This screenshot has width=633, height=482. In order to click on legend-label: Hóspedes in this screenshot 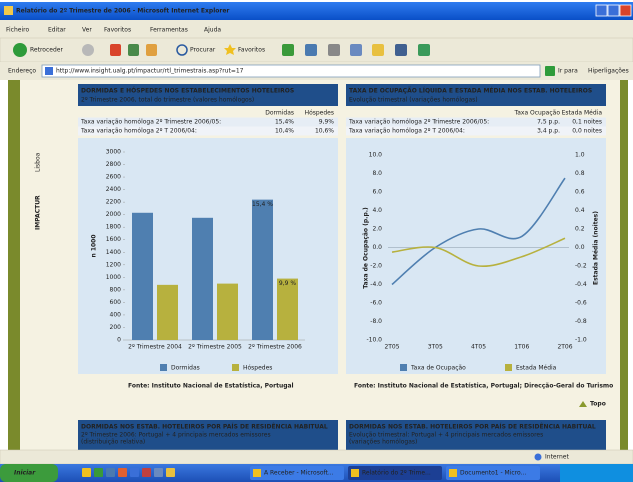, I will do `click(257, 368)`.